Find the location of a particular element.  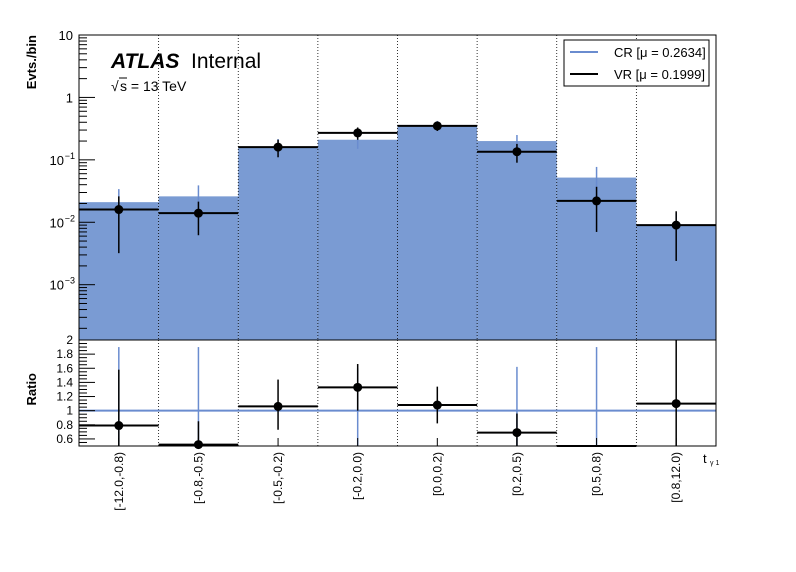

annotations: ATLAS Internal √ s = 13 TeV is located at coordinates (185, 72).